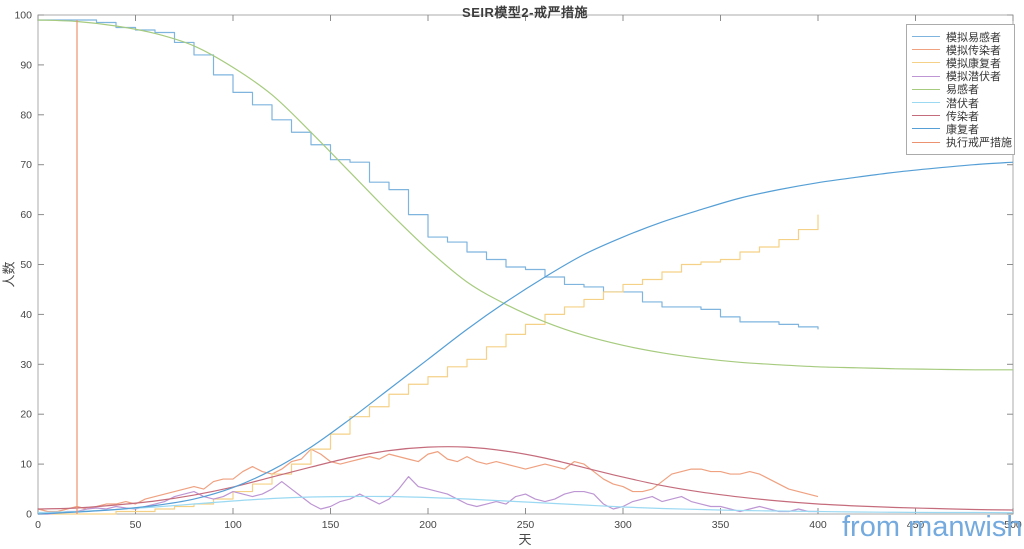  Describe the element at coordinates (979, 143) in the screenshot. I see `legend-label: 执行戒严措施` at that location.